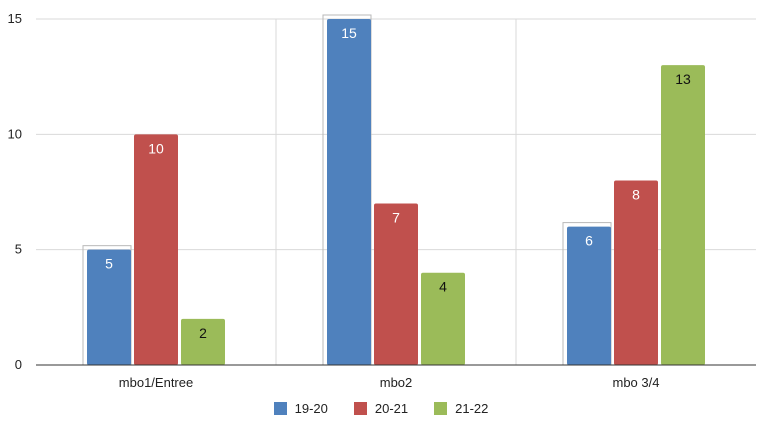 This screenshot has width=762, height=421. Describe the element at coordinates (311, 408) in the screenshot. I see `legend-label-19-20: 19-20` at that location.